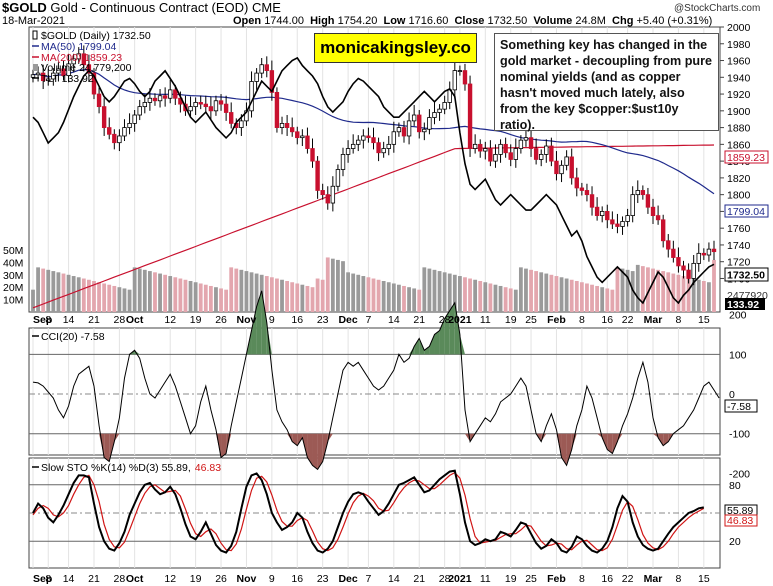 The image size is (773, 586). Describe the element at coordinates (739, 95) in the screenshot. I see `y-tick-label: 1920` at that location.